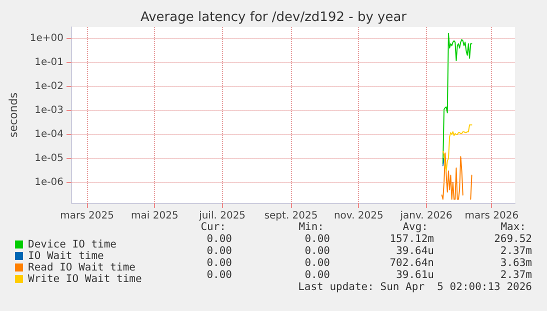 The height and width of the screenshot is (311, 547). I want to click on x-tick-label: mars 2026, so click(491, 216).